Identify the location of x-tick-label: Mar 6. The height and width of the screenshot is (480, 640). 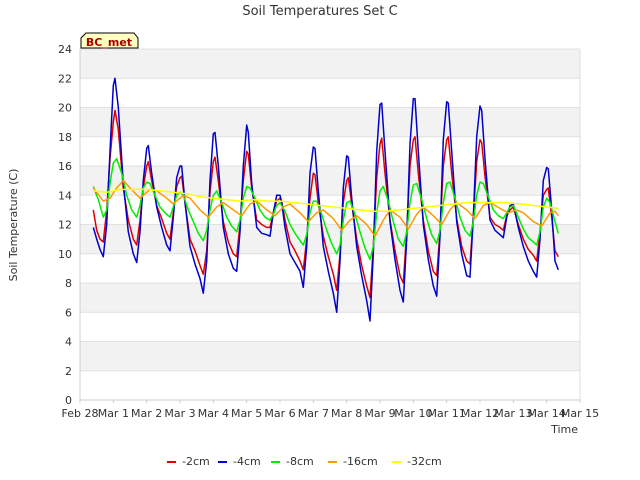
(279, 413).